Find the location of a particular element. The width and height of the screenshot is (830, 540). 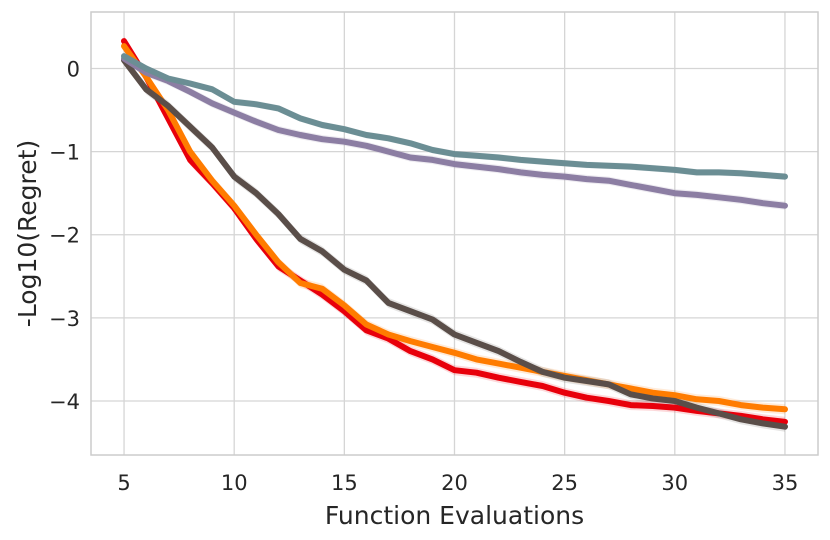

x-tick-label: 5 is located at coordinates (123, 483).